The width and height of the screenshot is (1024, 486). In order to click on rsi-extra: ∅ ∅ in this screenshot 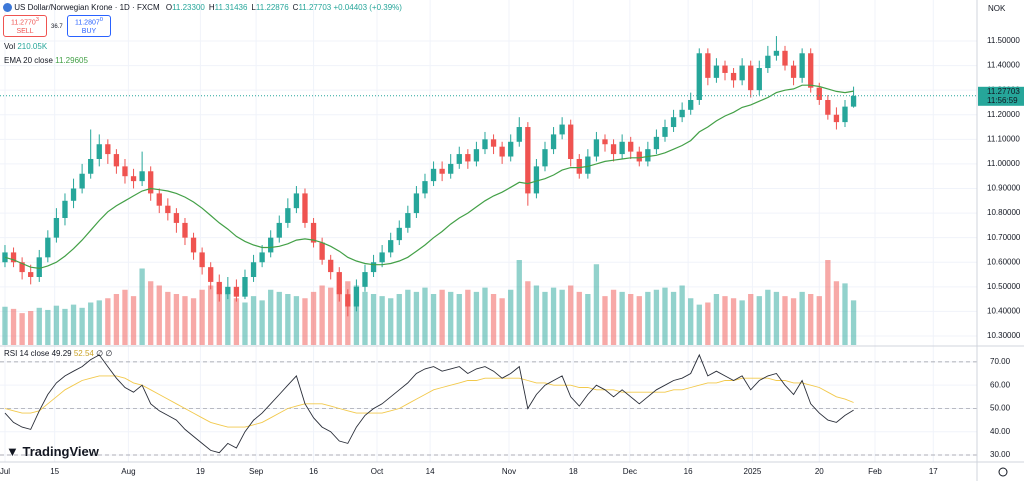, I will do `click(104, 353)`.